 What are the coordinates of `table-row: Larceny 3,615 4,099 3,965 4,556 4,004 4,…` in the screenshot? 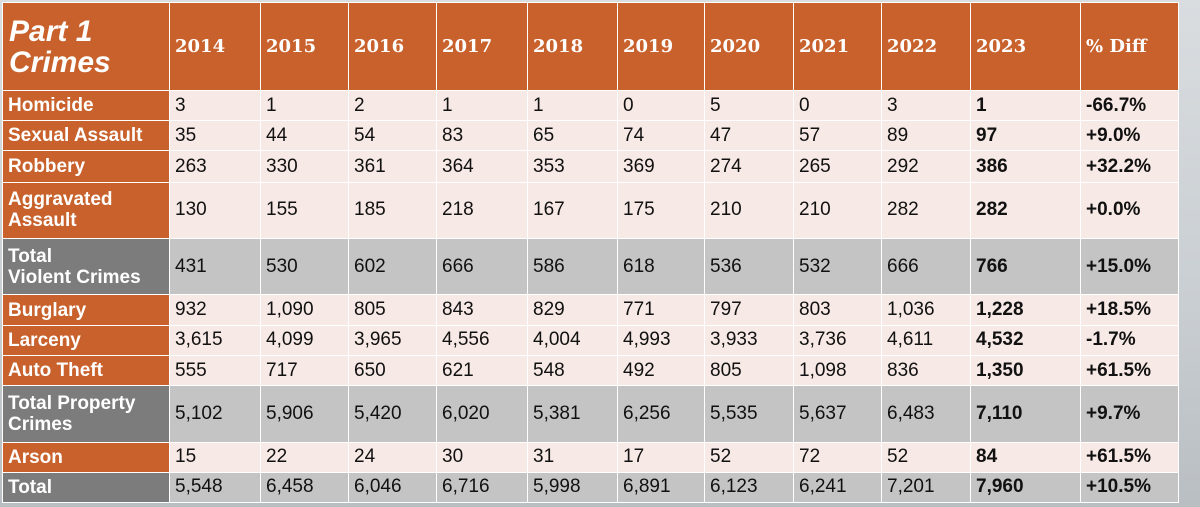 It's located at (590, 340).